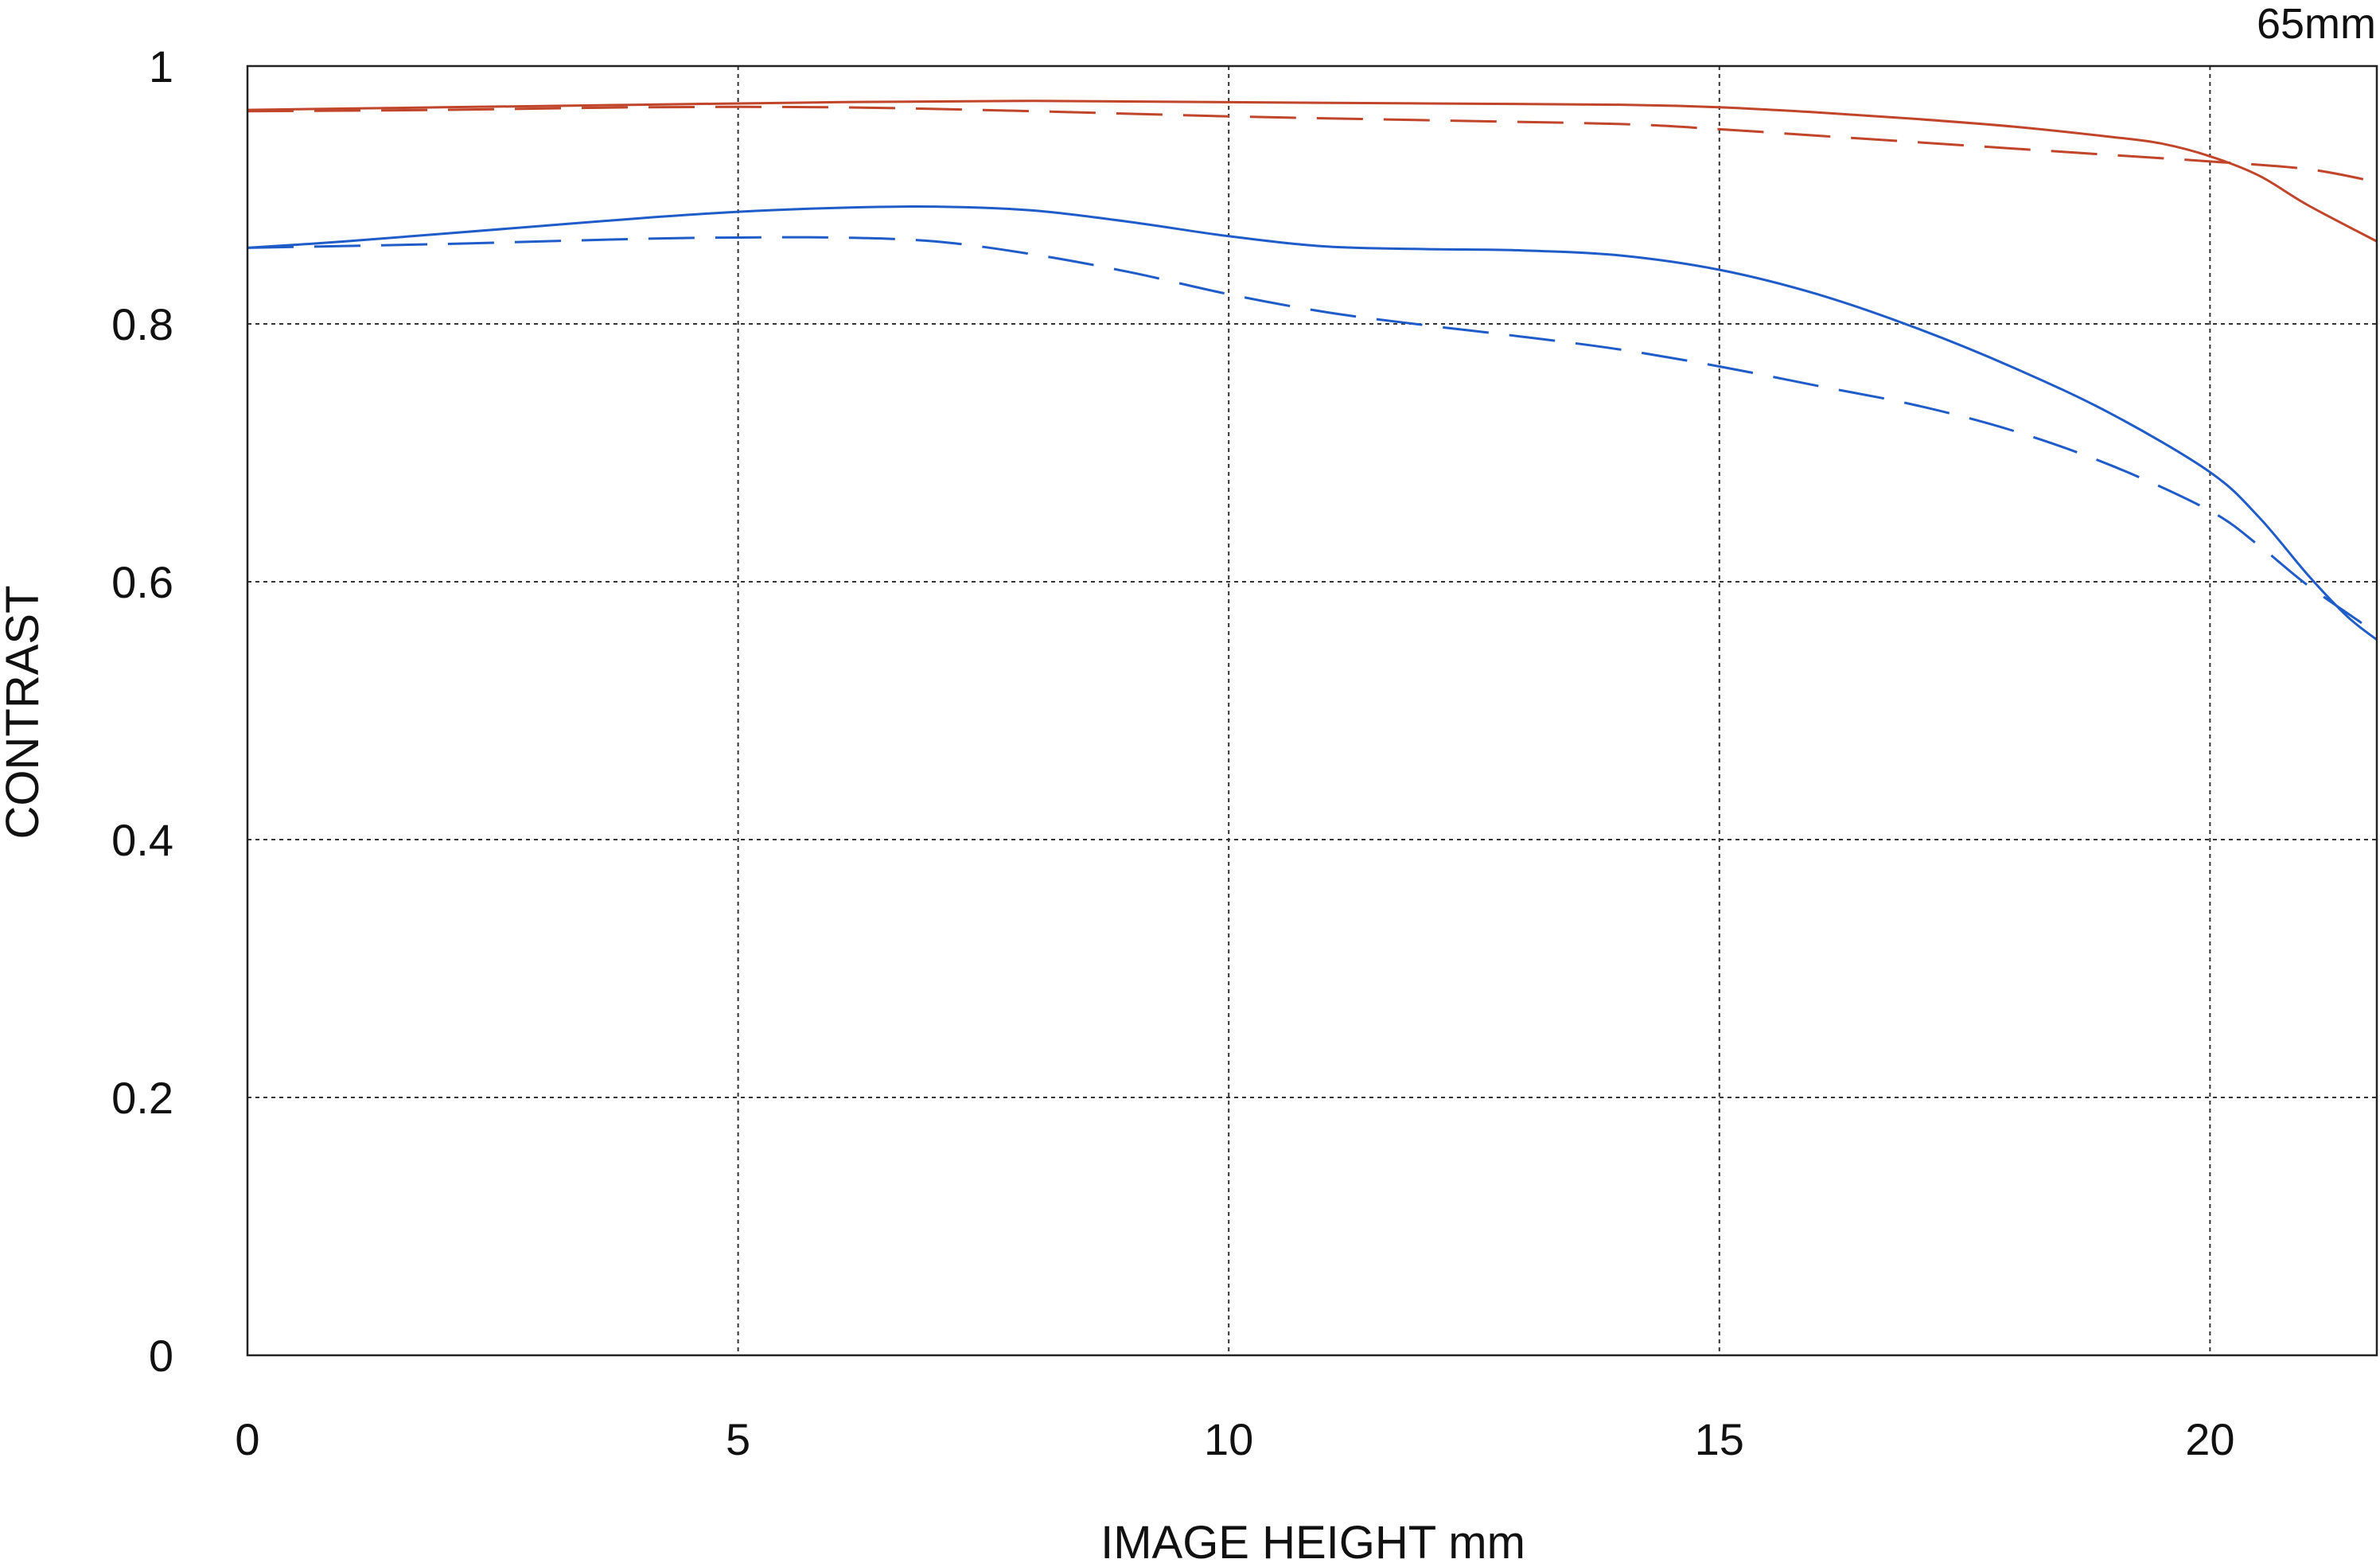 The width and height of the screenshot is (2380, 1563). What do you see at coordinates (142, 324) in the screenshot?
I see `y-tick-label: 0.8` at bounding box center [142, 324].